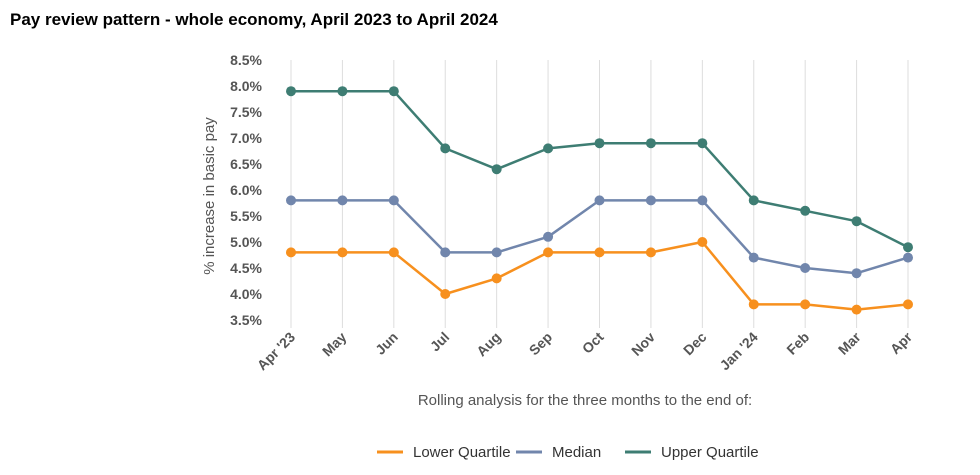  I want to click on y-axis-label: % increase in basic pay, so click(209, 196).